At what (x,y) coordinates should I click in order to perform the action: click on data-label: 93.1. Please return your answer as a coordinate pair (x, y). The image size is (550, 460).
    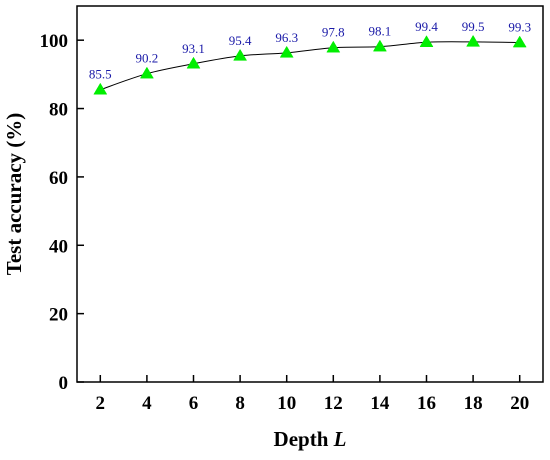
    Looking at the image, I should click on (193, 48).